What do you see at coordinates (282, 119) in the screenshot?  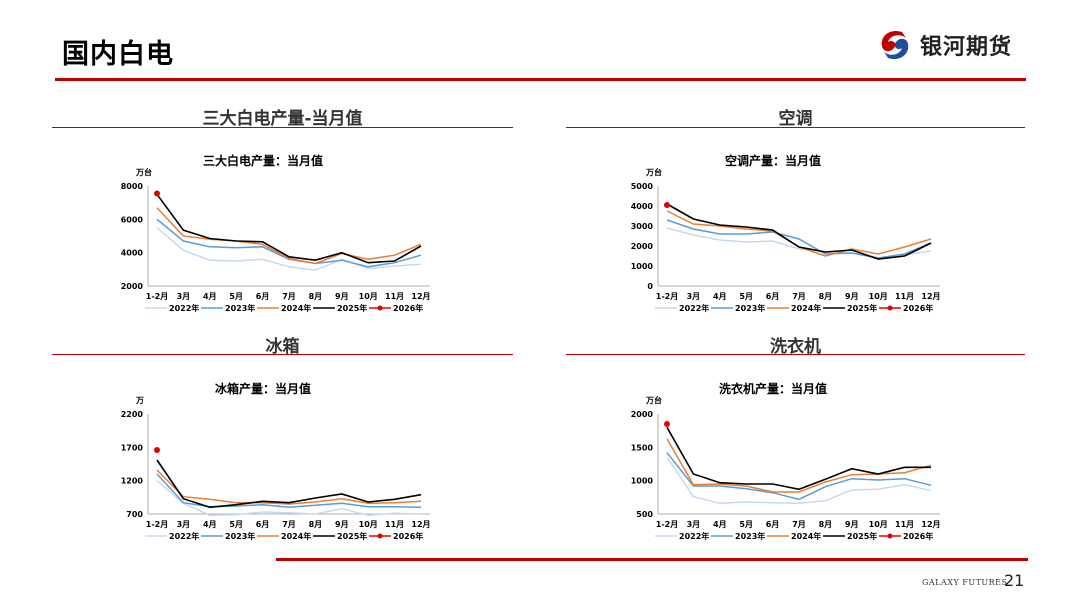 I see `section-heading-white-goods: 三大白电产量-当月值` at bounding box center [282, 119].